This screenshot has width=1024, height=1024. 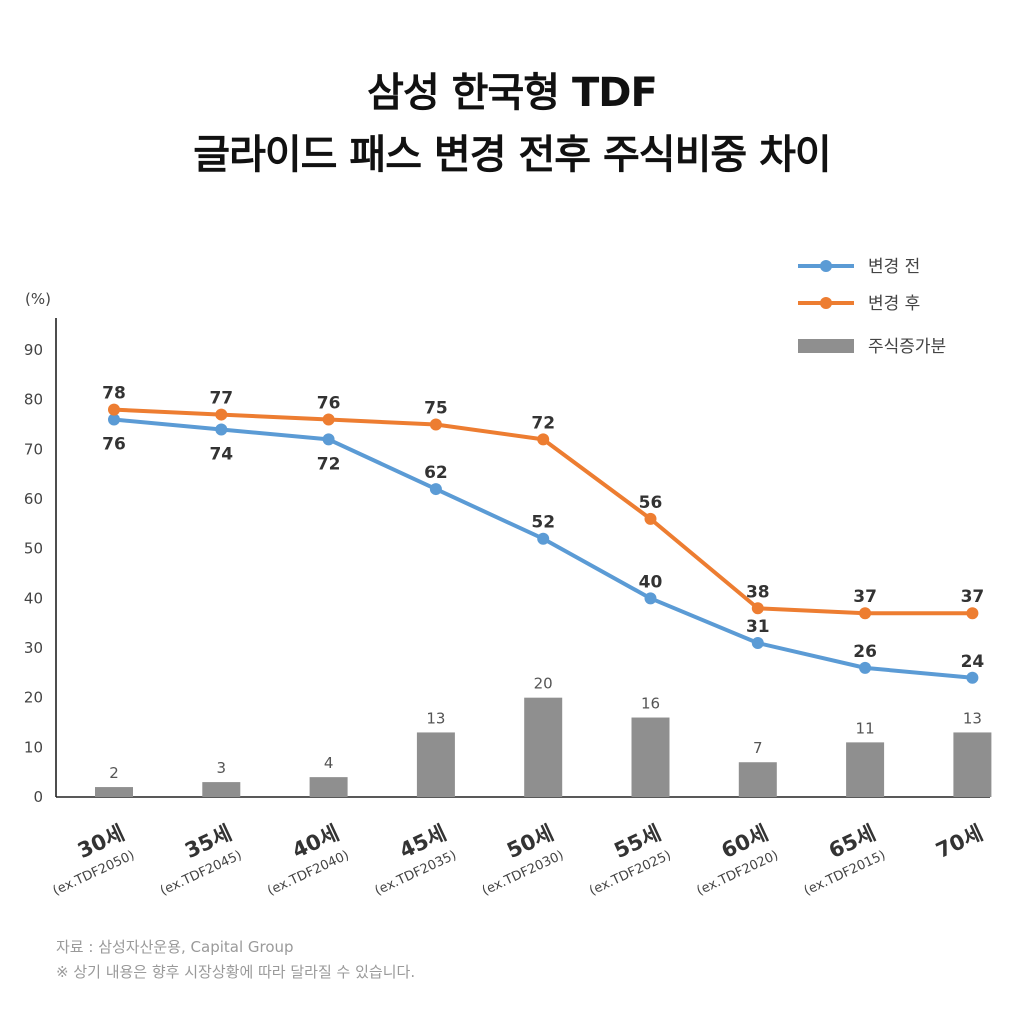 What do you see at coordinates (33, 648) in the screenshot?
I see `y-tick-label: 30` at bounding box center [33, 648].